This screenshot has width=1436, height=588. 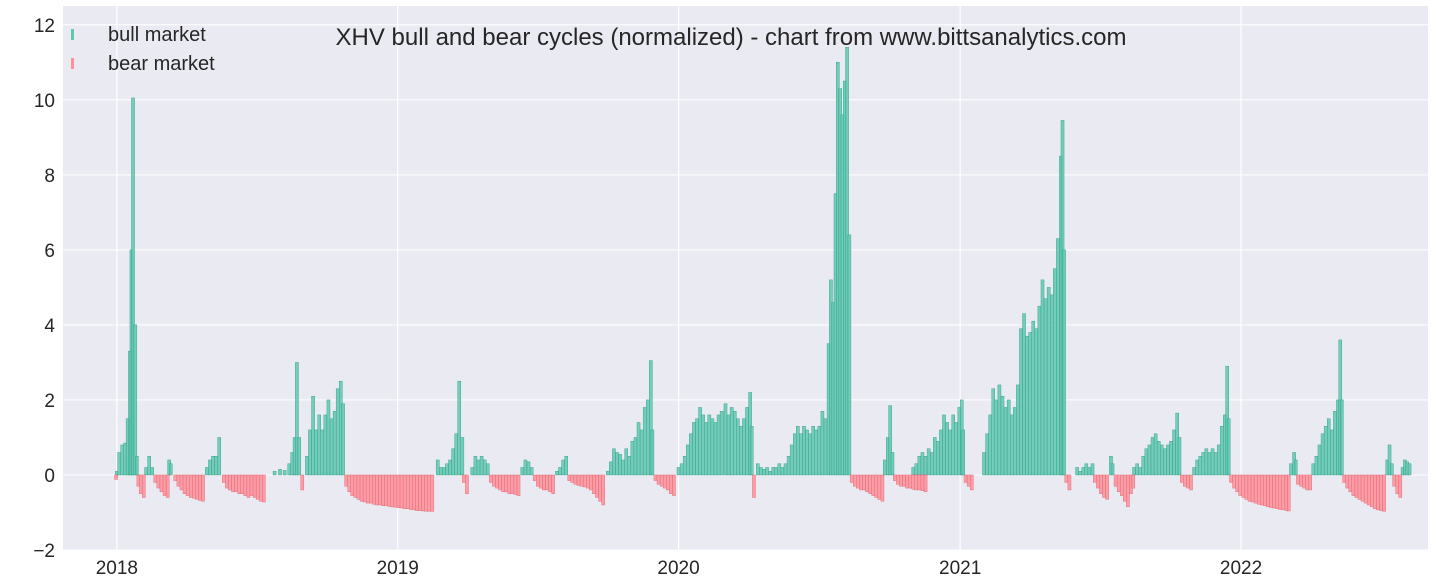 I want to click on x-axis-ticks: 2018 2019 2020 2021 2022, so click(x=679, y=568).